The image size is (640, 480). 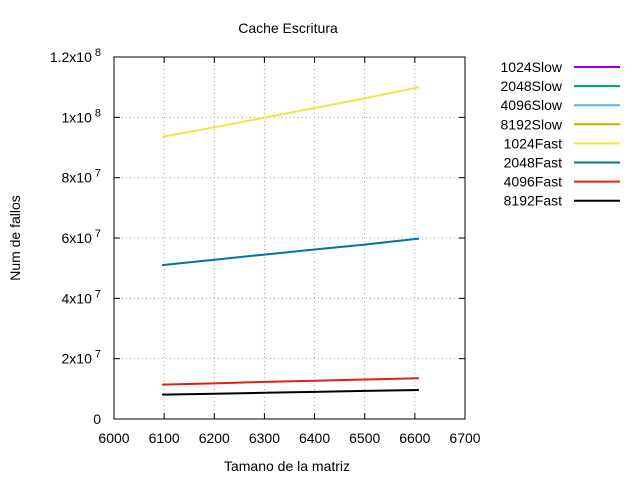 What do you see at coordinates (81, 237) in the screenshot?
I see `y-tick-label: 6x10 7` at bounding box center [81, 237].